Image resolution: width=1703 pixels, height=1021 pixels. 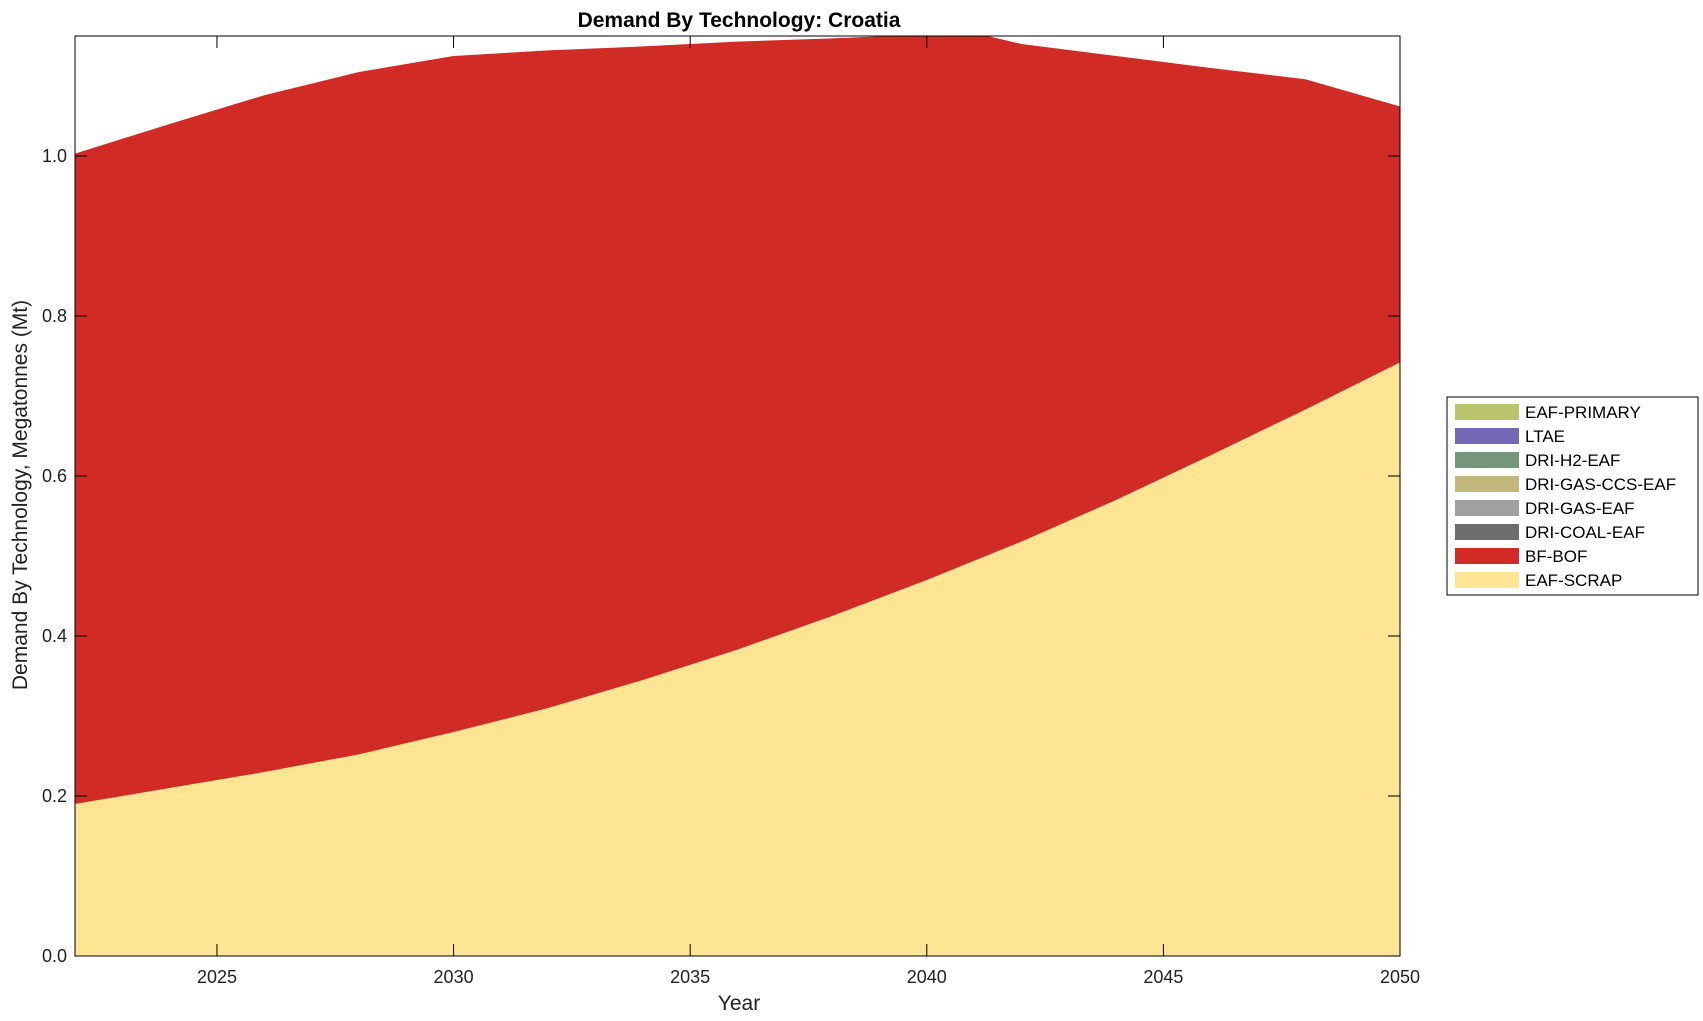 What do you see at coordinates (1583, 412) in the screenshot?
I see `legend-label-eaf-primary: EAF-PRIMARY` at bounding box center [1583, 412].